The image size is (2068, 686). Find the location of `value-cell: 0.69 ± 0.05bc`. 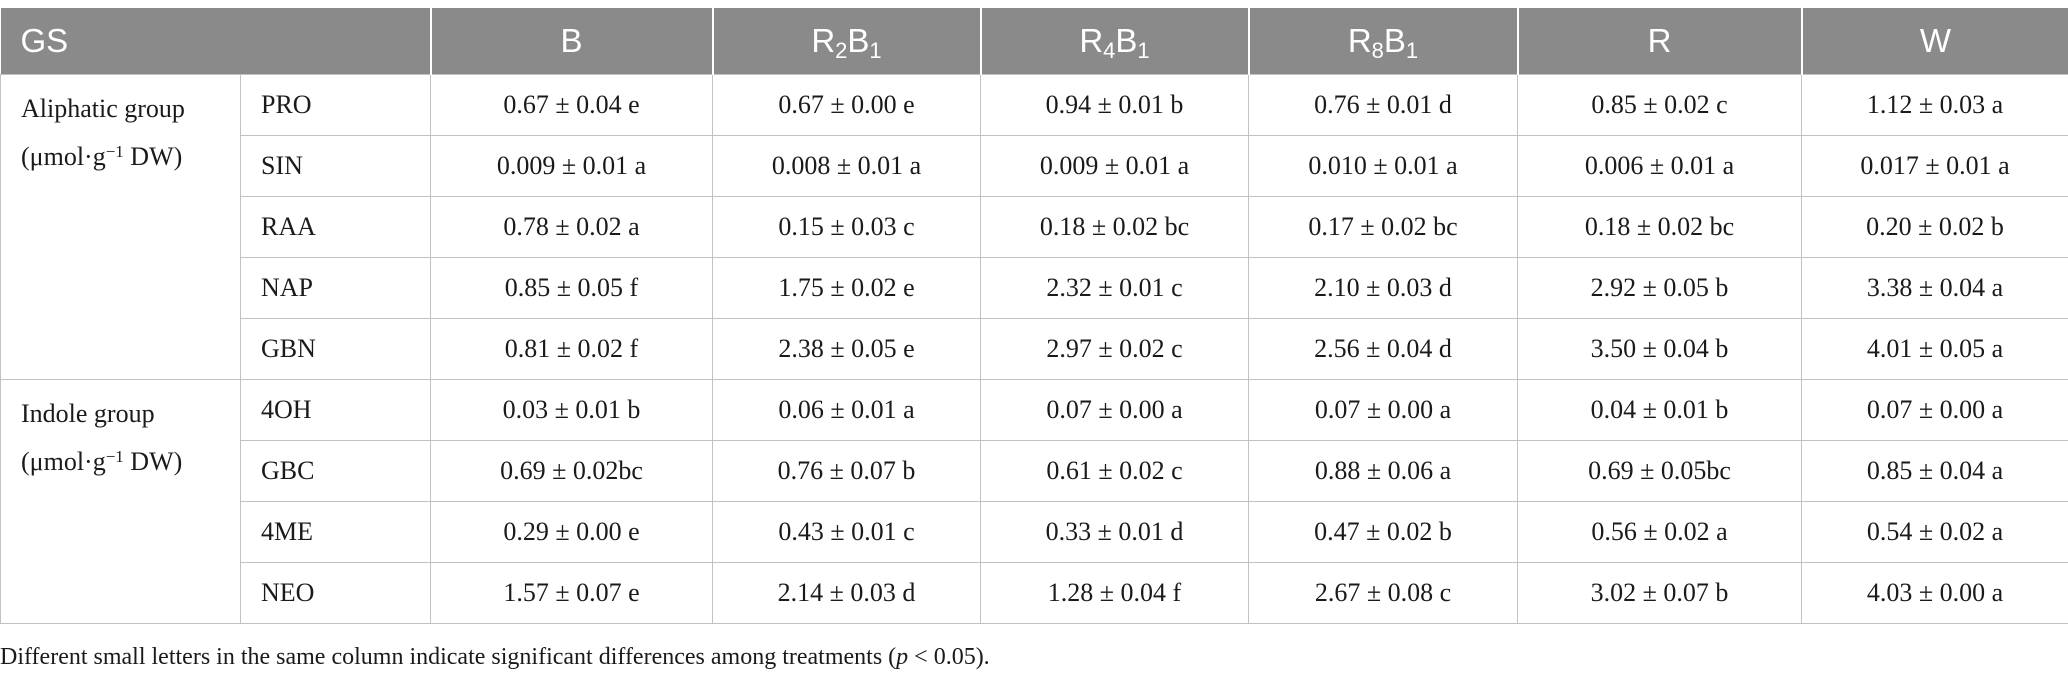

value-cell: 0.69 ± 0.05bc is located at coordinates (1659, 471).